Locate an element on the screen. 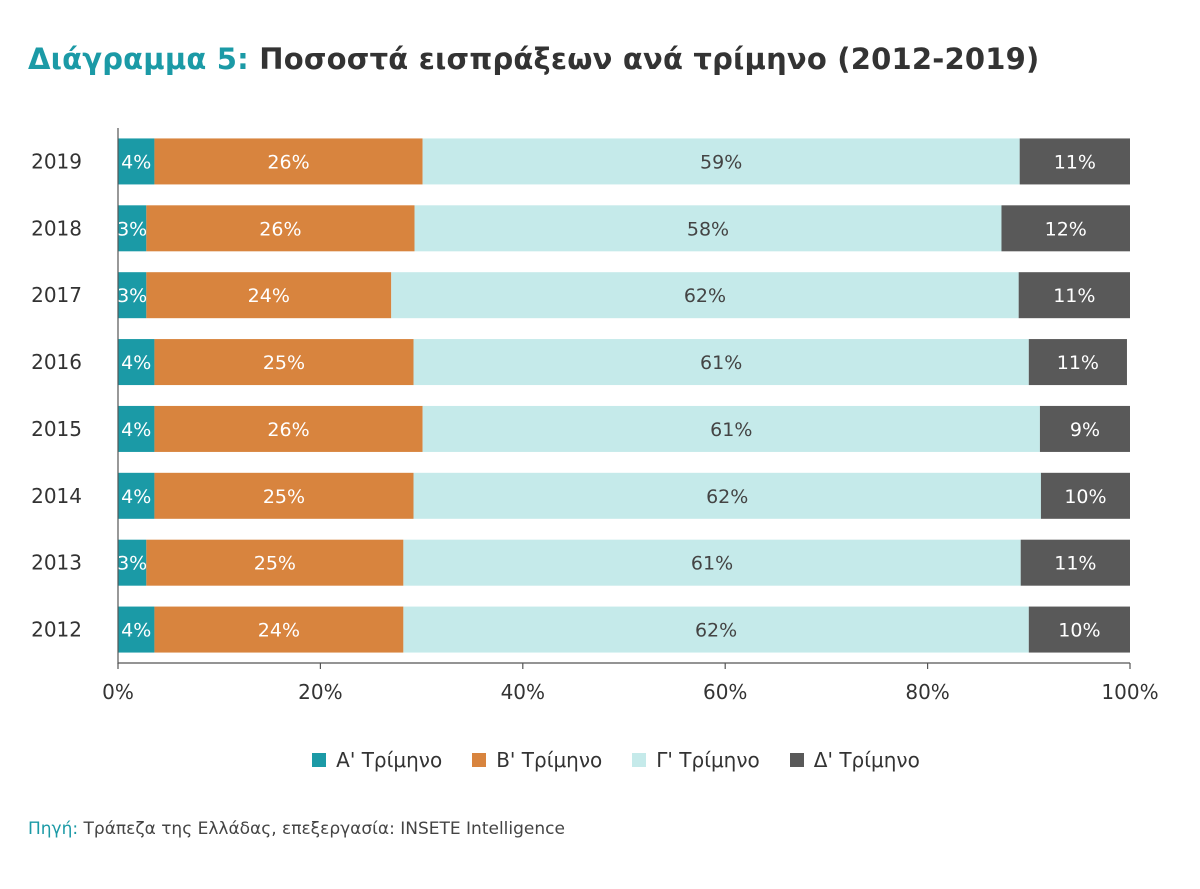 The height and width of the screenshot is (889, 1200). data-label-2017-q2: 24% is located at coordinates (269, 296).